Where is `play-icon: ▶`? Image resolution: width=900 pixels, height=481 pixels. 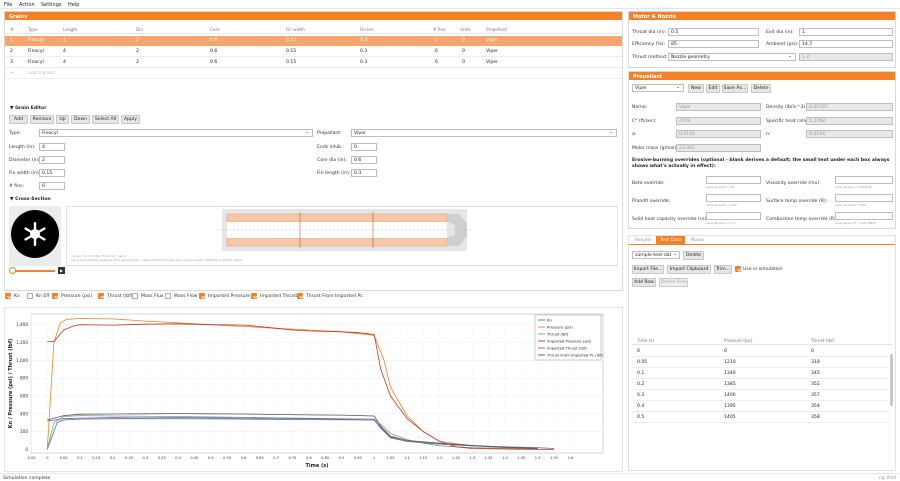 play-icon: ▶ is located at coordinates (61, 270).